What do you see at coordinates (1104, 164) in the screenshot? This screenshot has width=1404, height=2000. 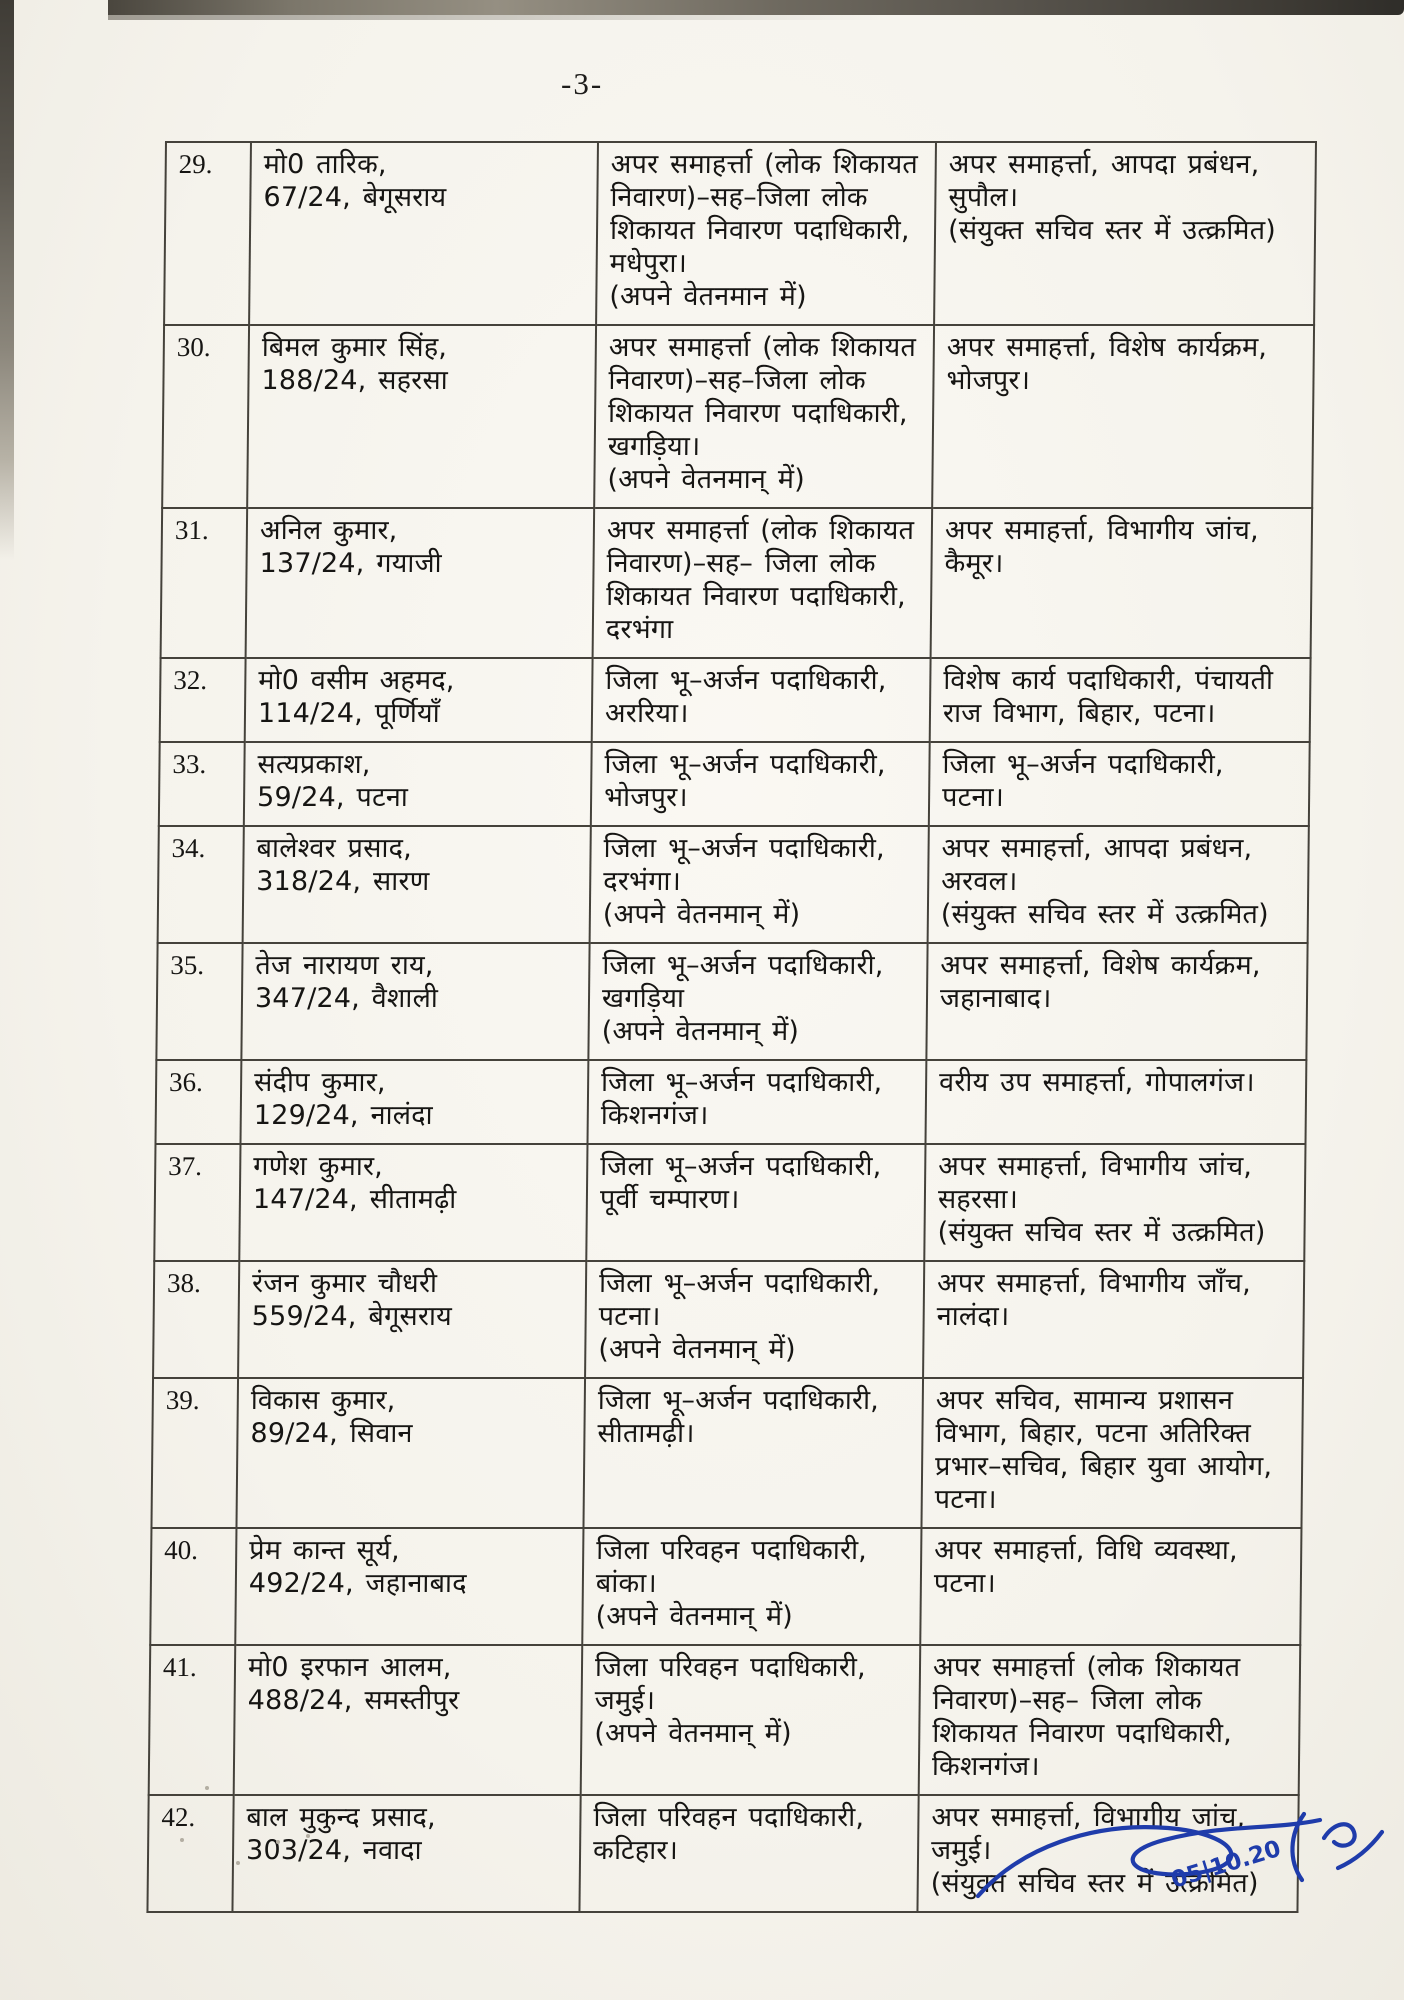 I see `new-post-cell-line: अपर समाहर्त्ता, आपदा प्रबंधन,` at bounding box center [1104, 164].